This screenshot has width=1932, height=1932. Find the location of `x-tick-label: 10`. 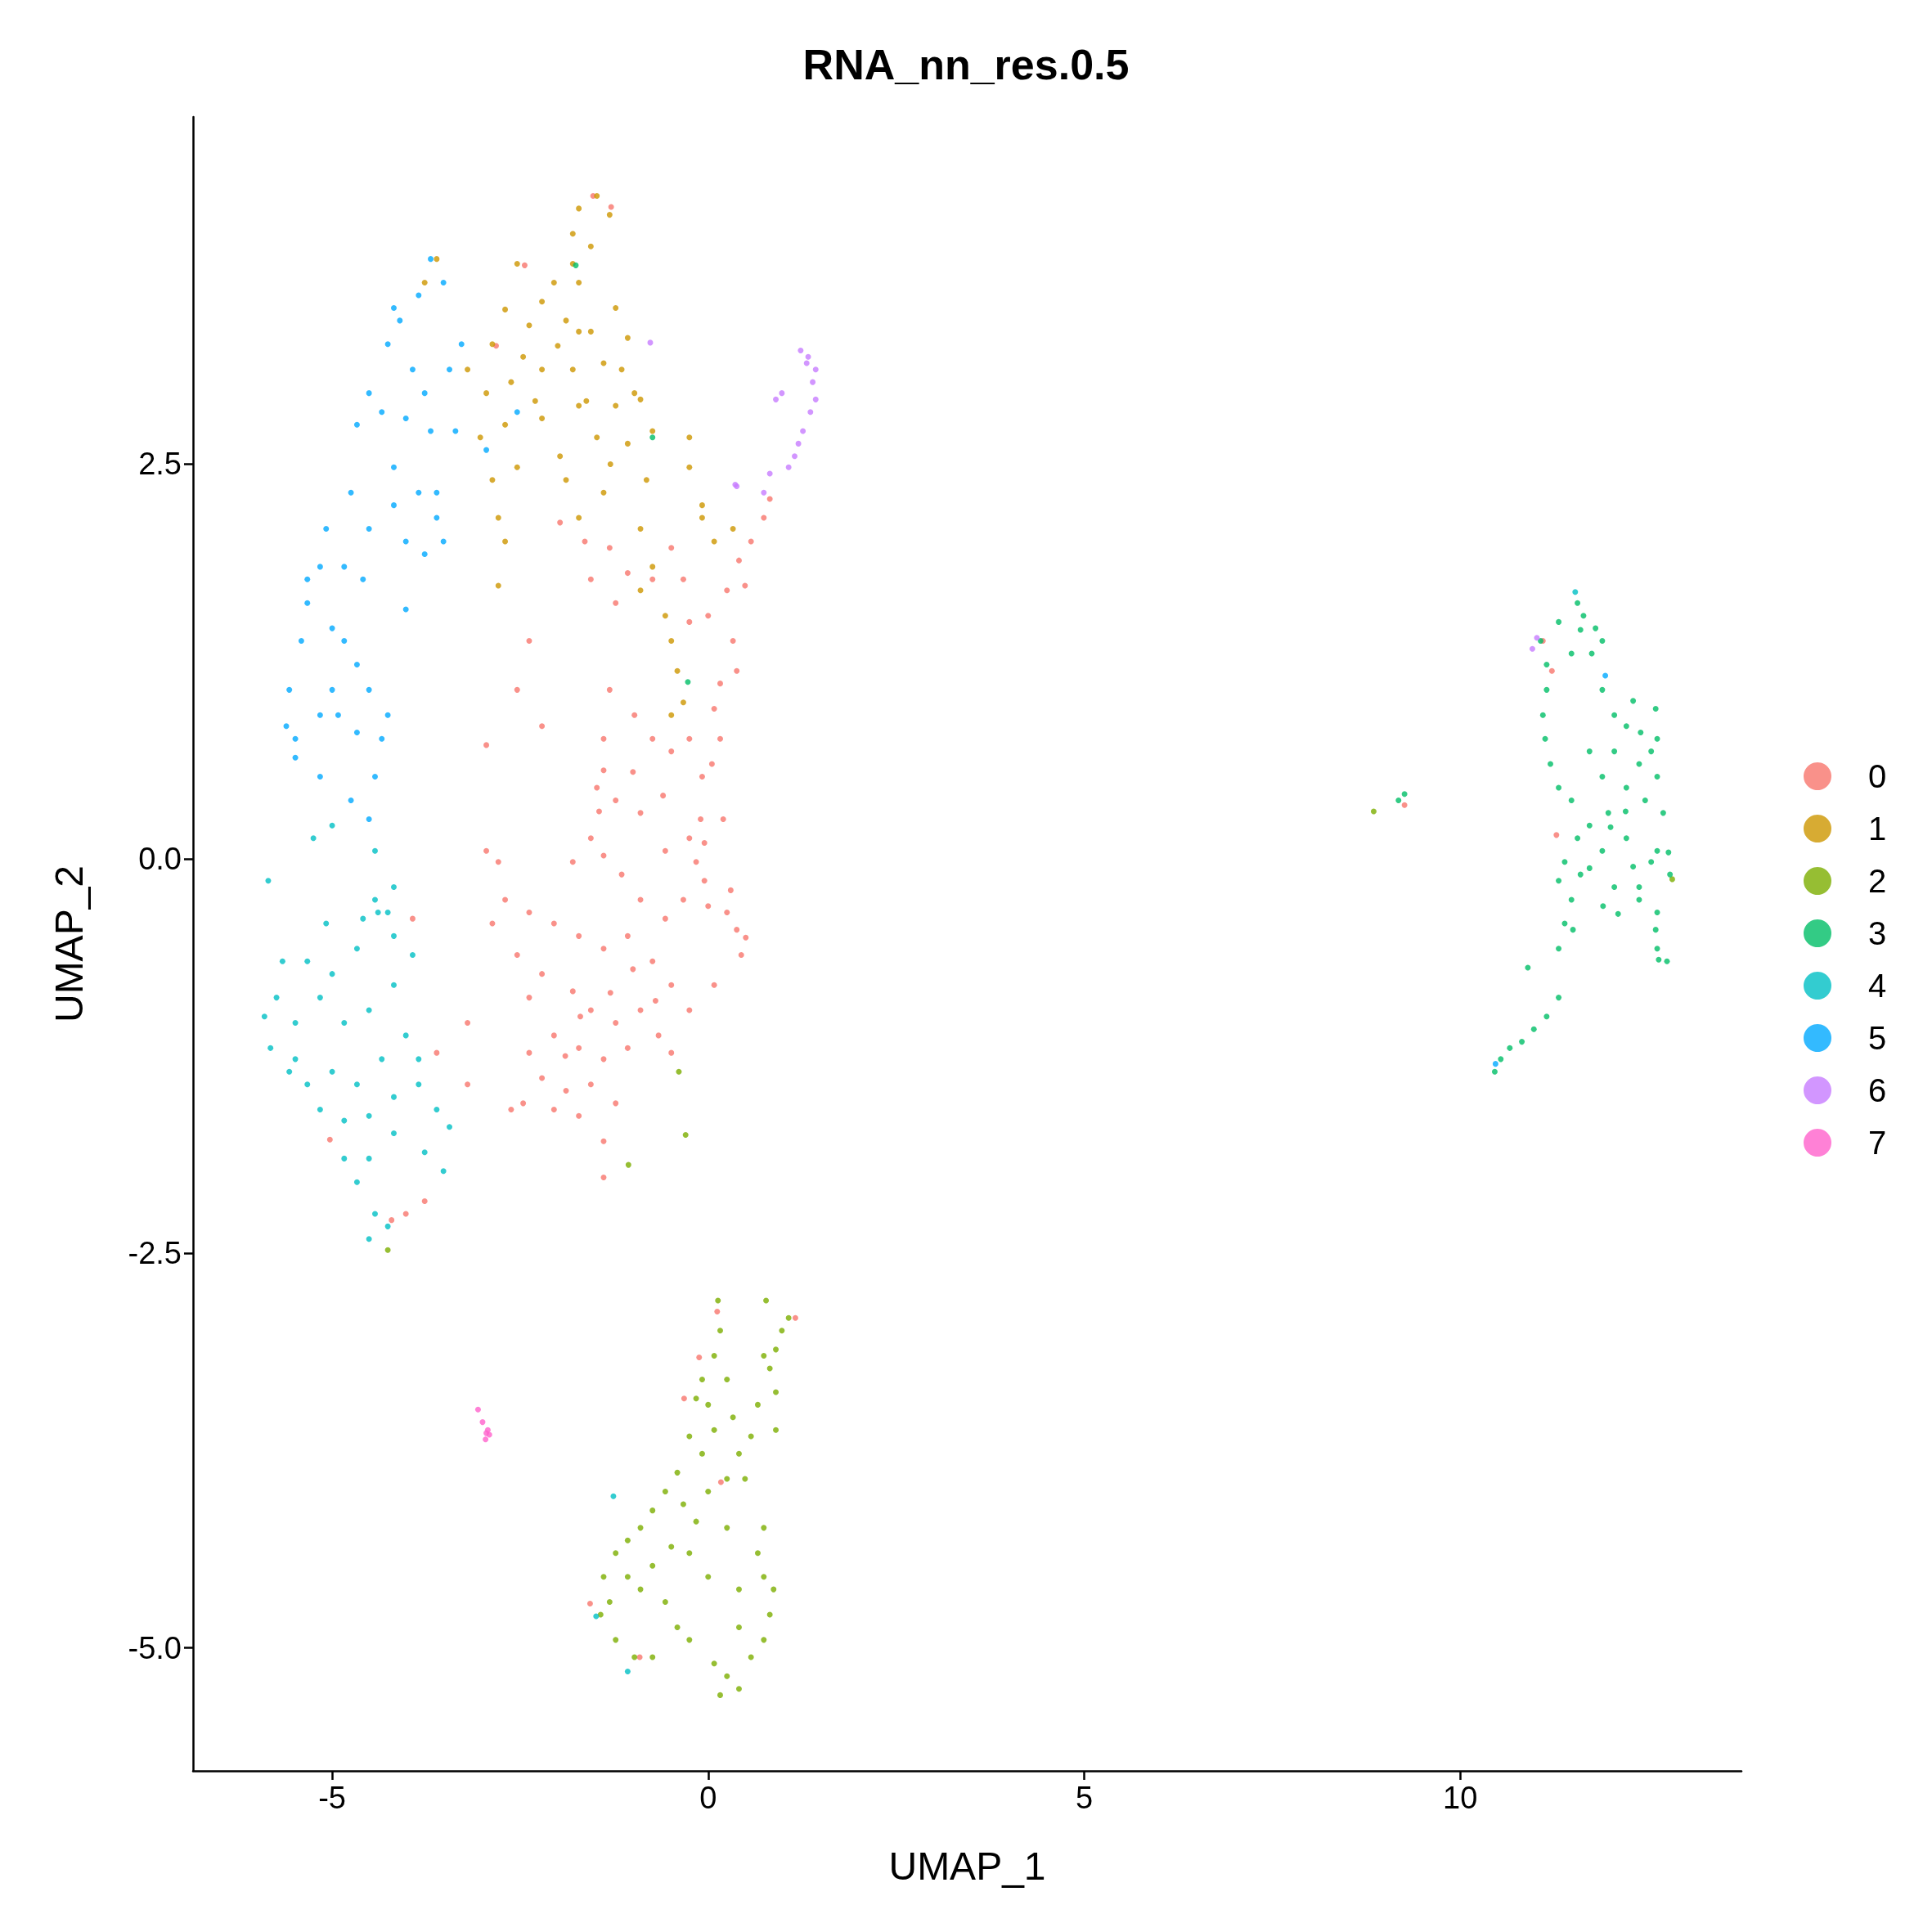

x-tick-label: 10 is located at coordinates (1460, 1798).